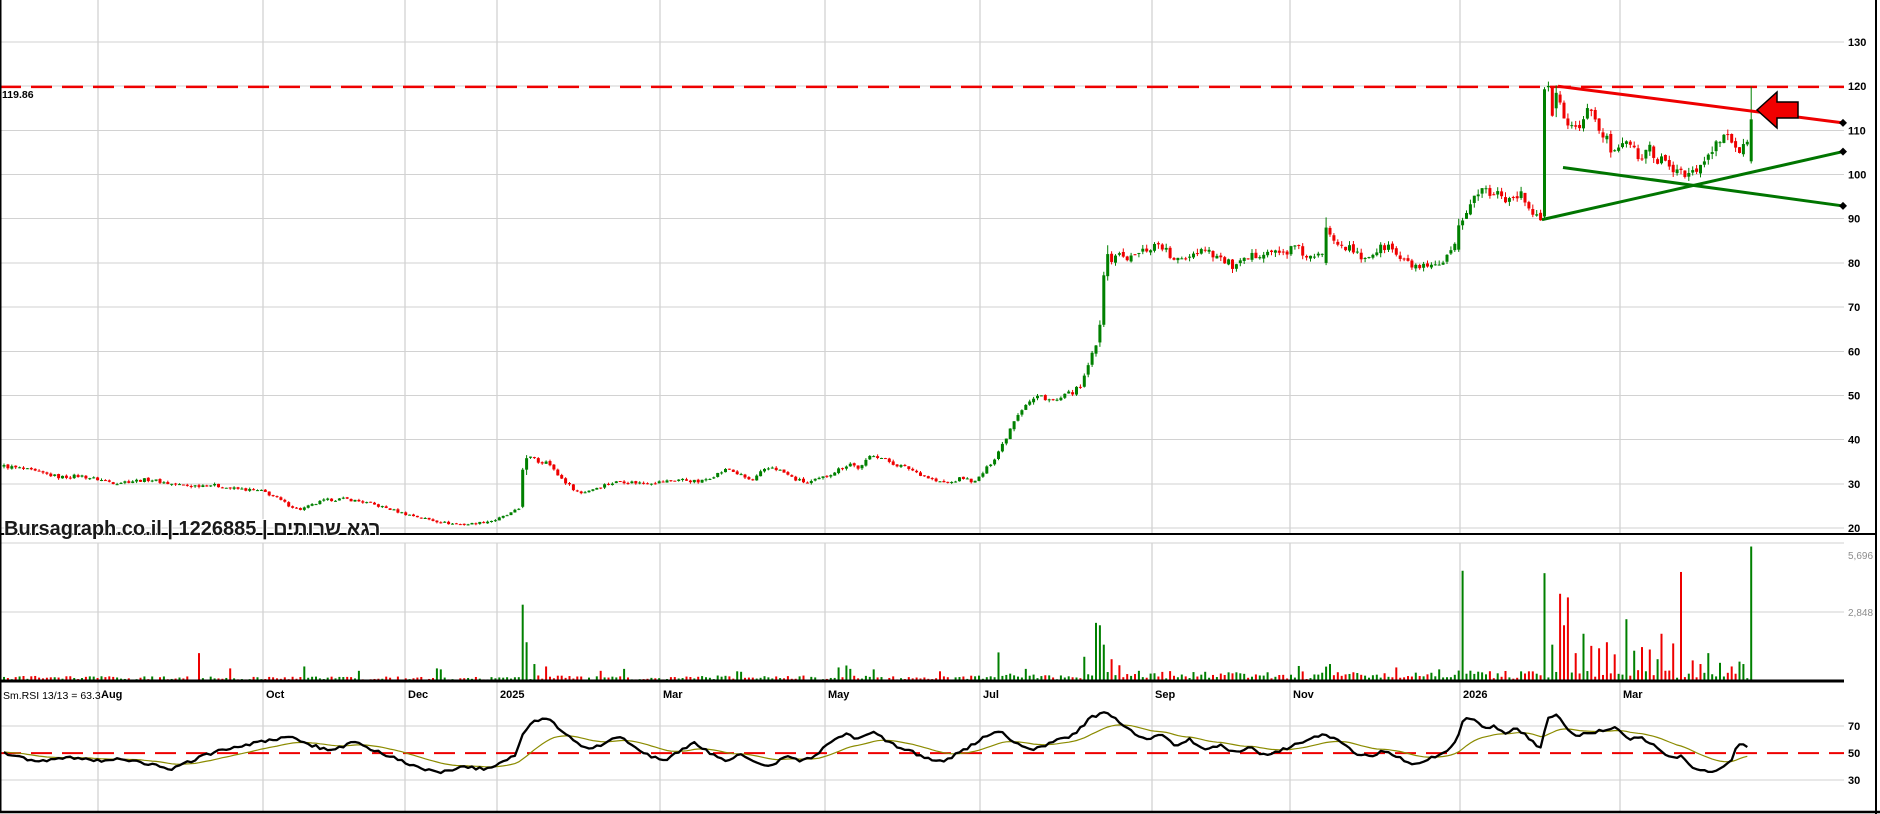  Describe the element at coordinates (1854, 264) in the screenshot. I see `price-tick-label: 80` at that location.